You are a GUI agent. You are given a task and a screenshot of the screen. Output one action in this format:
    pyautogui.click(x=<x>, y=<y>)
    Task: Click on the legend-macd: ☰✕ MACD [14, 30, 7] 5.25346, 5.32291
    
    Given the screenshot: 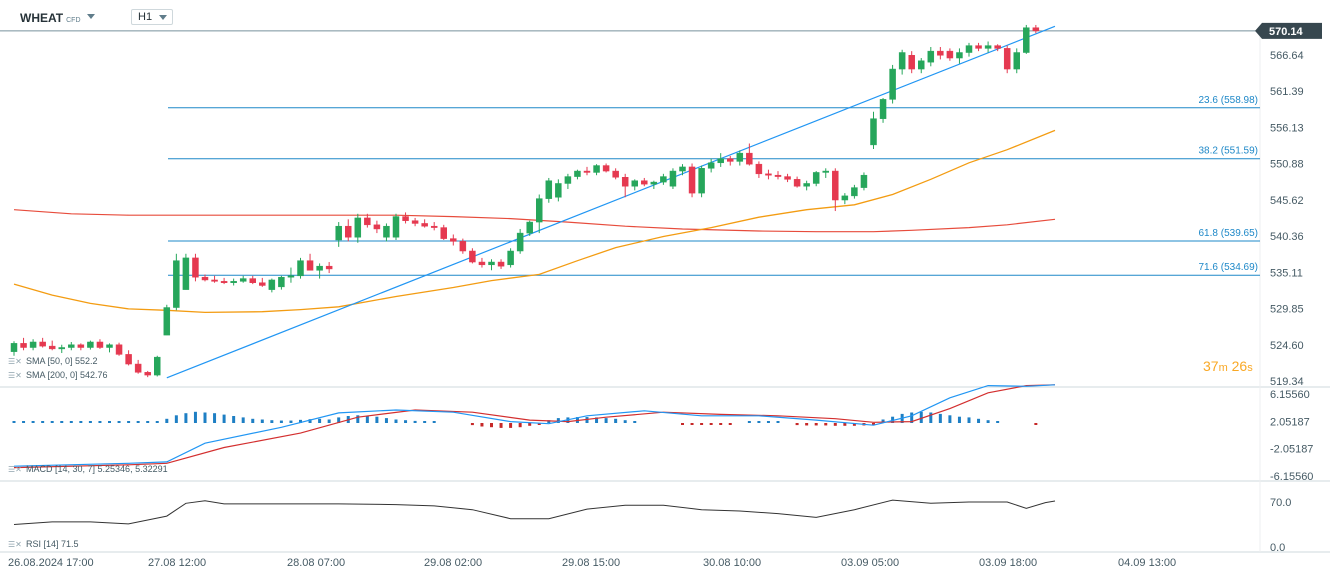 What is the action you would take?
    pyautogui.click(x=88, y=469)
    